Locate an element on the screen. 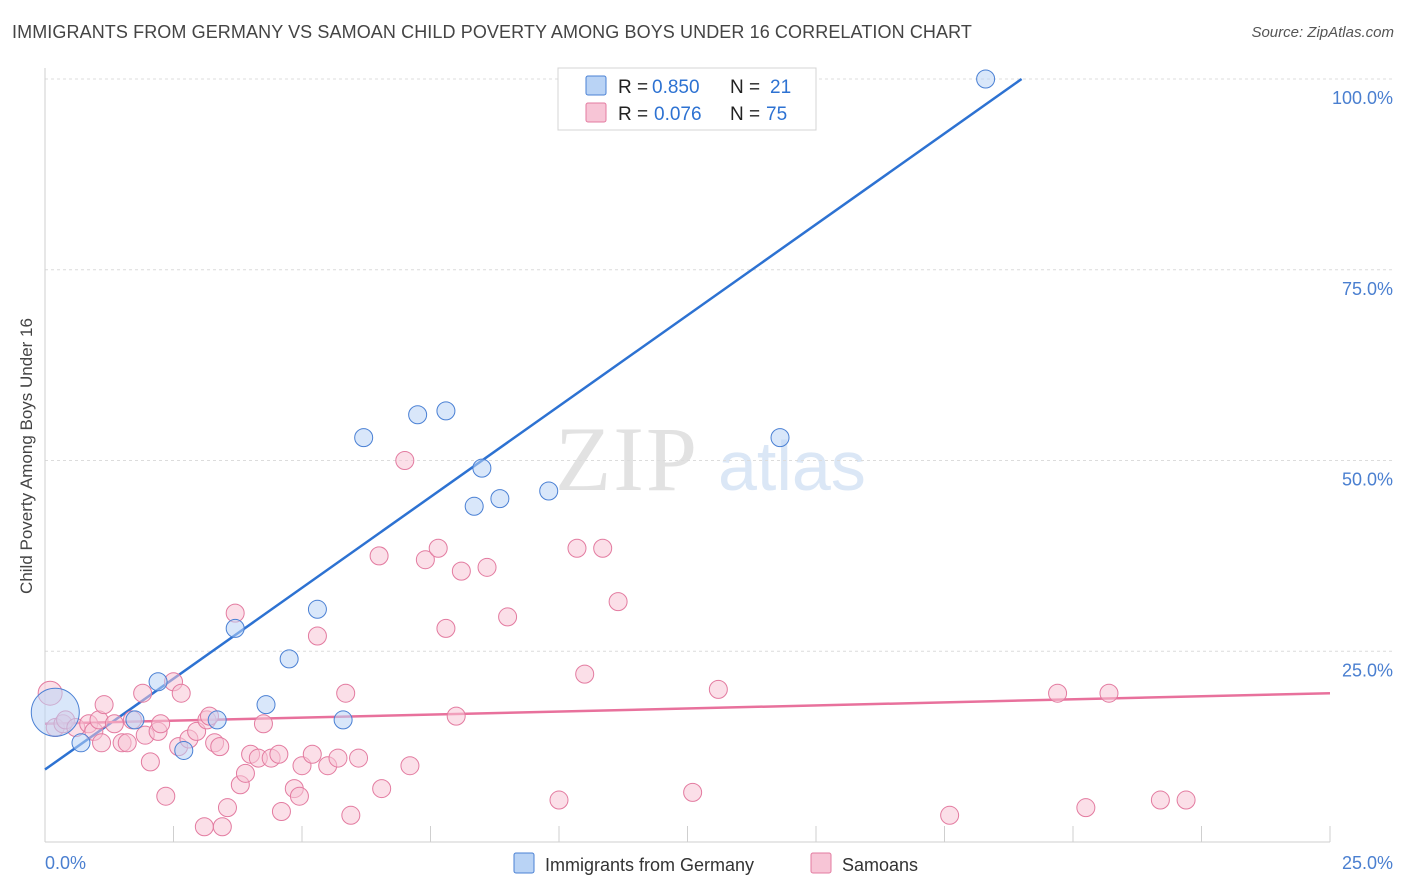 This screenshot has height=892, width=1406. y-tick-label-1: 75.0% is located at coordinates (1367, 289).